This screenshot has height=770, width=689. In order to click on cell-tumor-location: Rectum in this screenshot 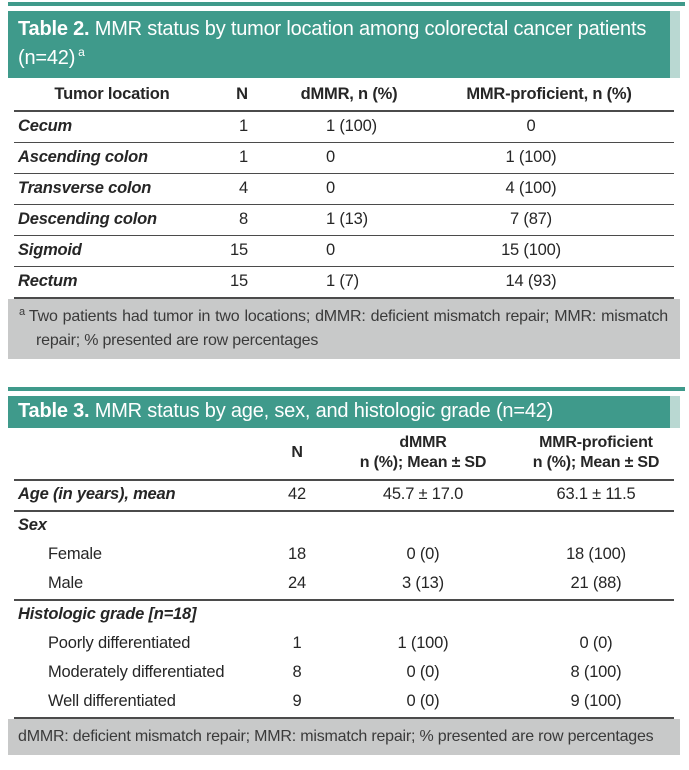, I will do `click(112, 282)`.